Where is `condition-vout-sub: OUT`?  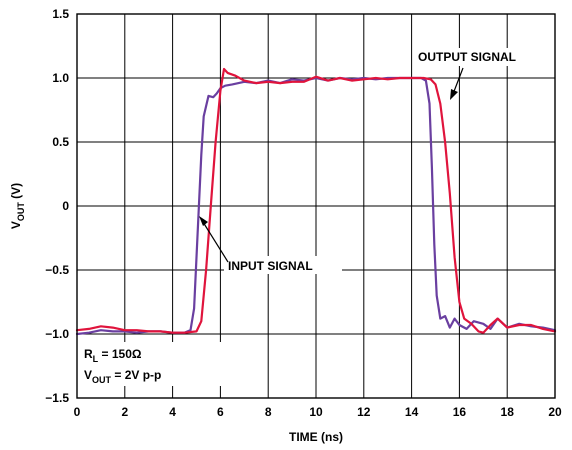 condition-vout-sub: OUT is located at coordinates (102, 380).